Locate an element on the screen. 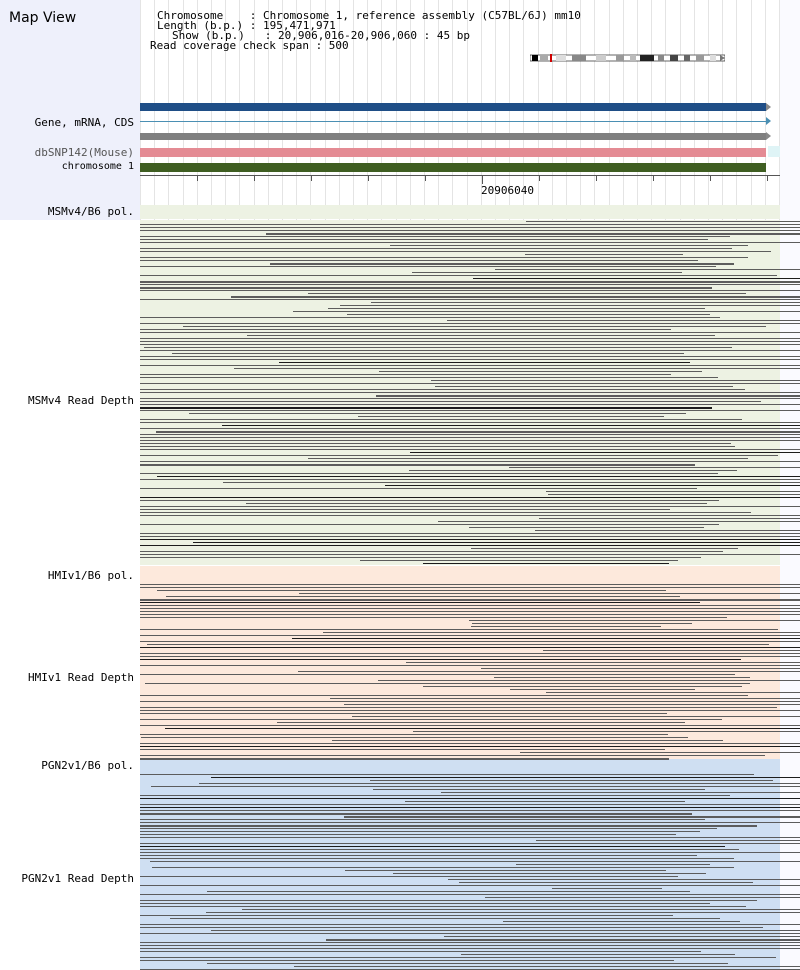 The image size is (800, 970). gene-track-bar is located at coordinates (453, 107).